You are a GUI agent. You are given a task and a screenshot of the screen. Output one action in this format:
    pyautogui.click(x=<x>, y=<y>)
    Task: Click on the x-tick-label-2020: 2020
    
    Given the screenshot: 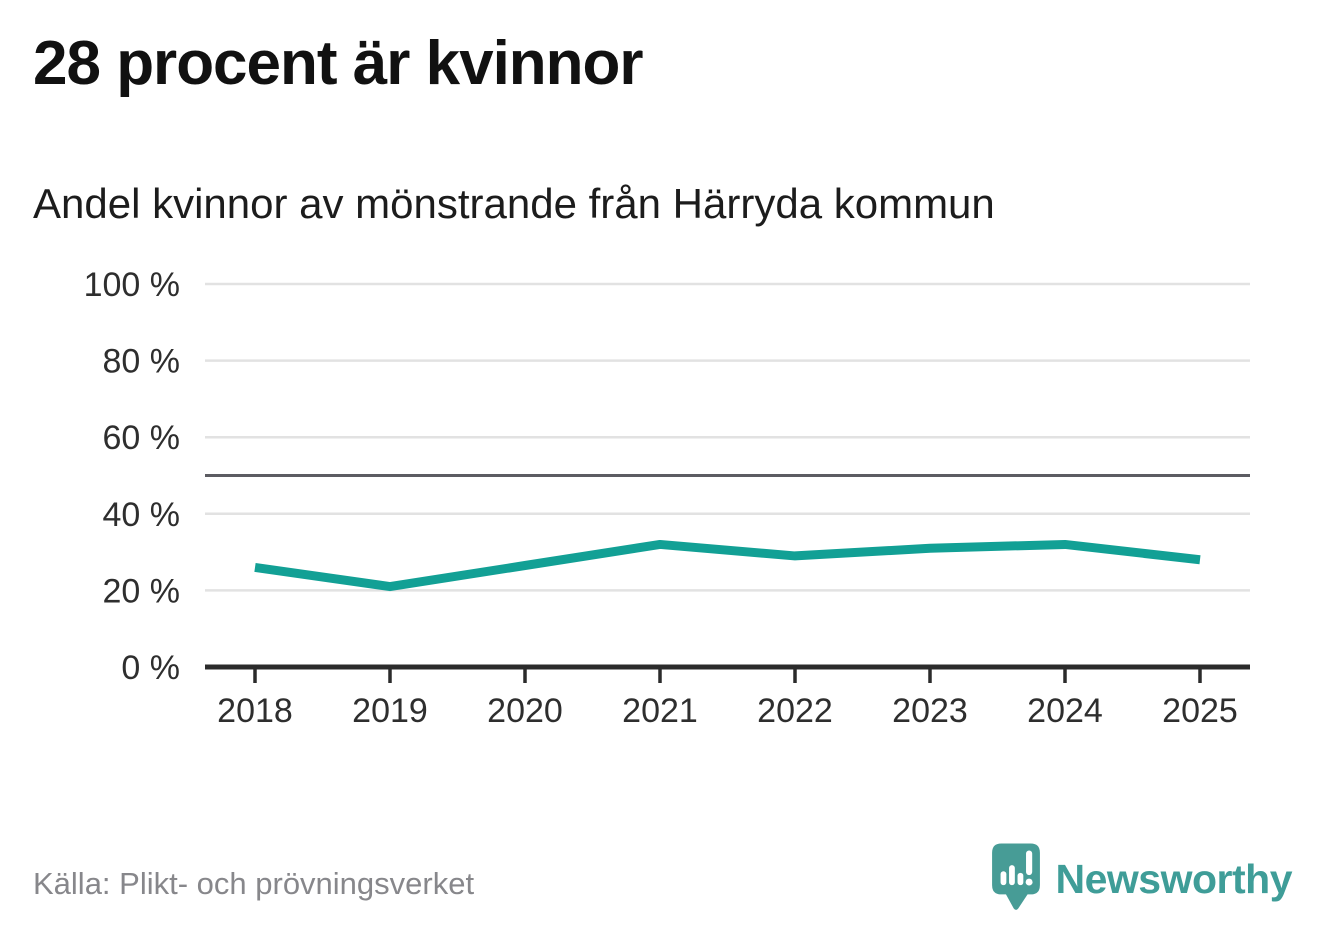 What is the action you would take?
    pyautogui.click(x=525, y=711)
    